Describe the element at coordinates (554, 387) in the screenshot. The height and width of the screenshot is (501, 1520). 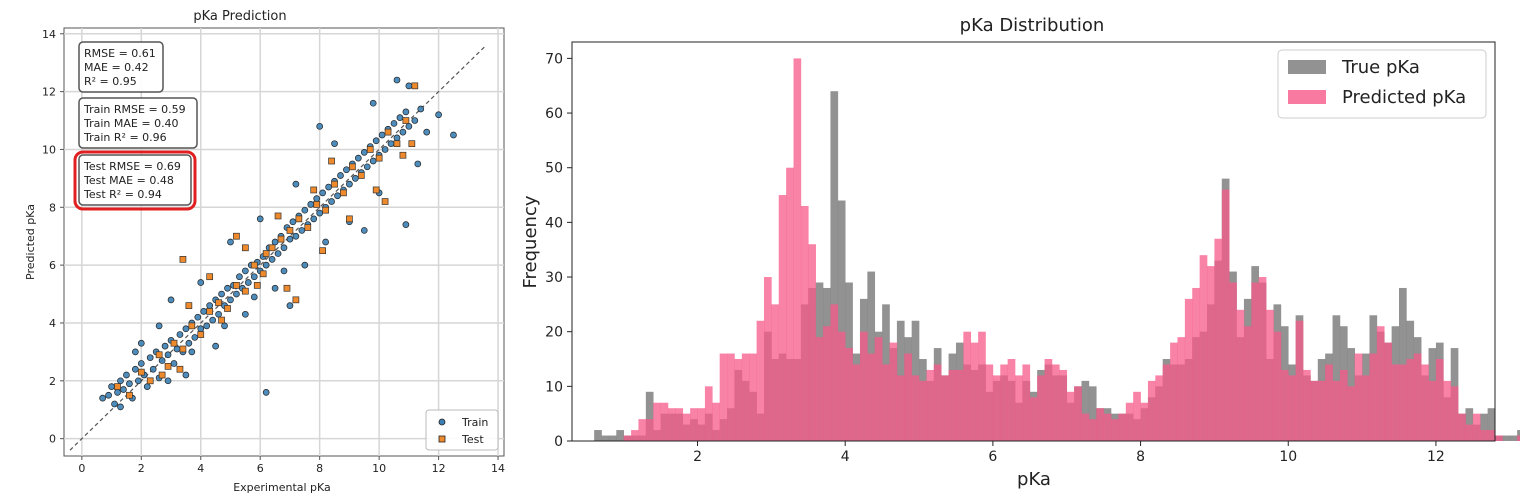
I see `histogram-y-tick-label: 10` at that location.